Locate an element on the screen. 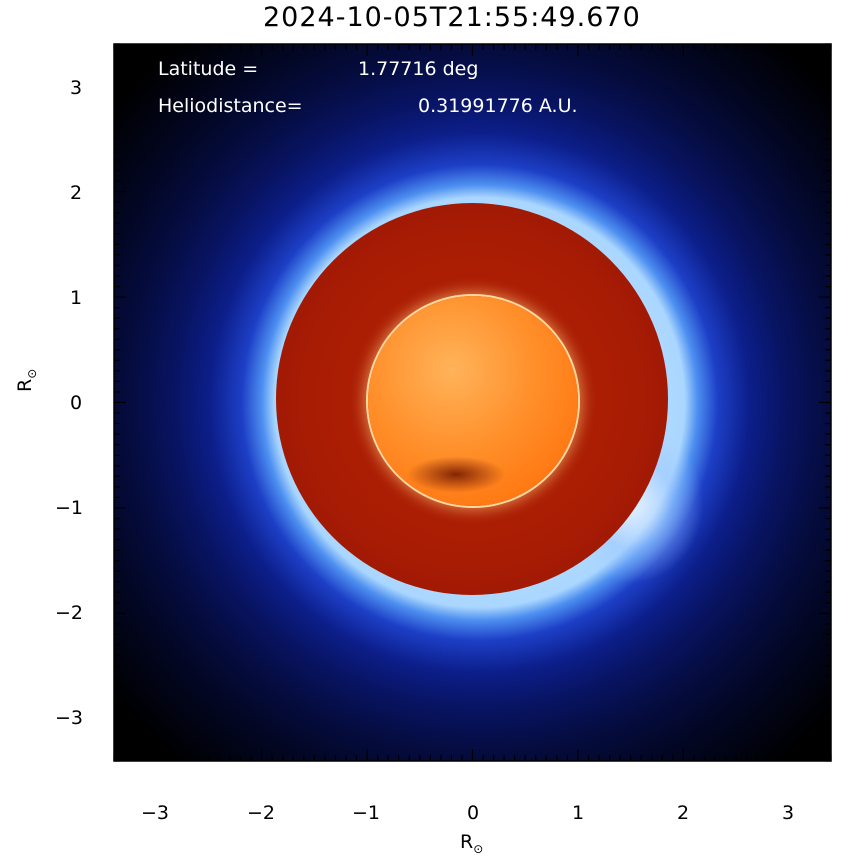  y-axis-label: R⊙ is located at coordinates (26, 380).